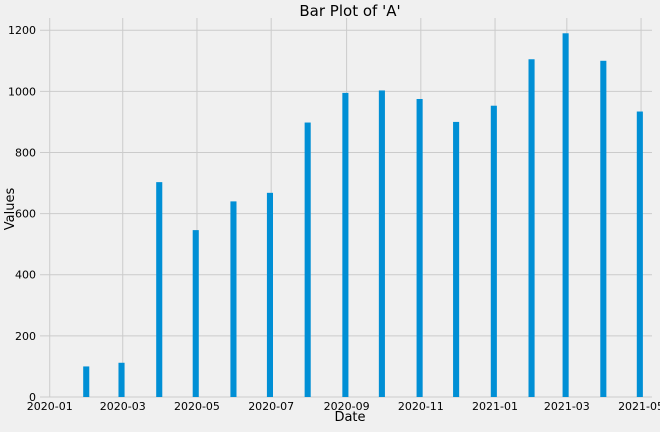 This screenshot has height=432, width=660. Describe the element at coordinates (50, 406) in the screenshot. I see `x-tick-label: 2020-01` at that location.